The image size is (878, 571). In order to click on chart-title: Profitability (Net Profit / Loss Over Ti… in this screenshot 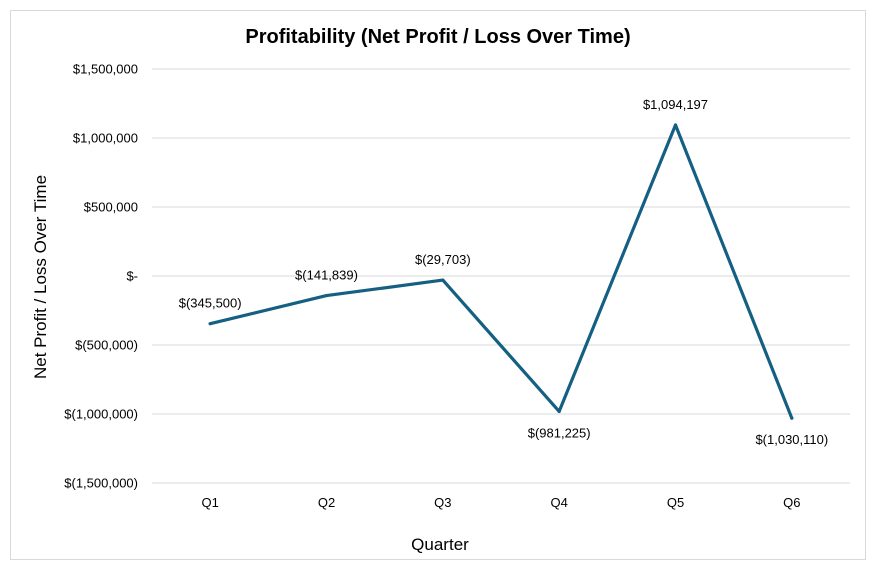, I will do `click(437, 37)`.